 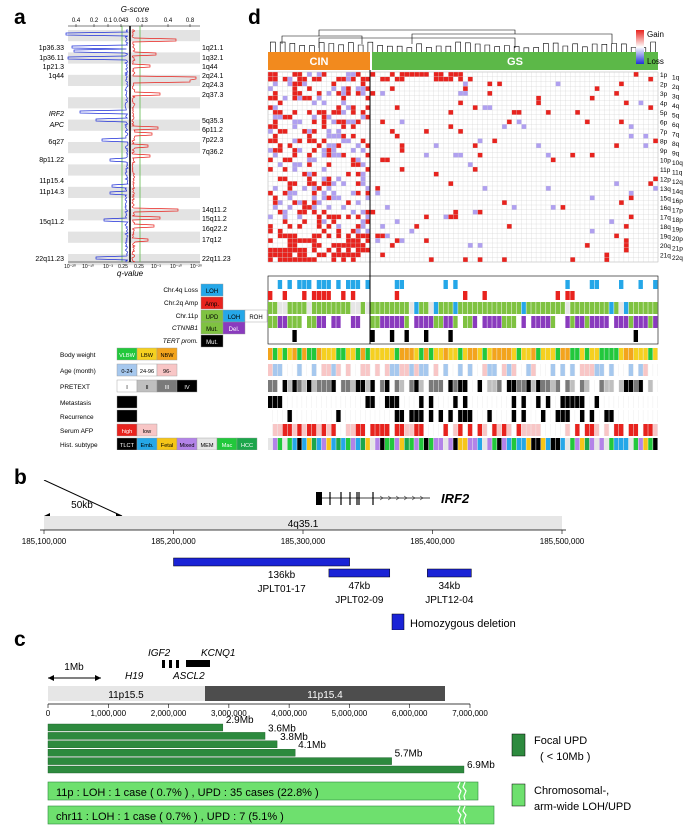 I want to click on legend-key-label: Mixed, so click(x=187, y=446).